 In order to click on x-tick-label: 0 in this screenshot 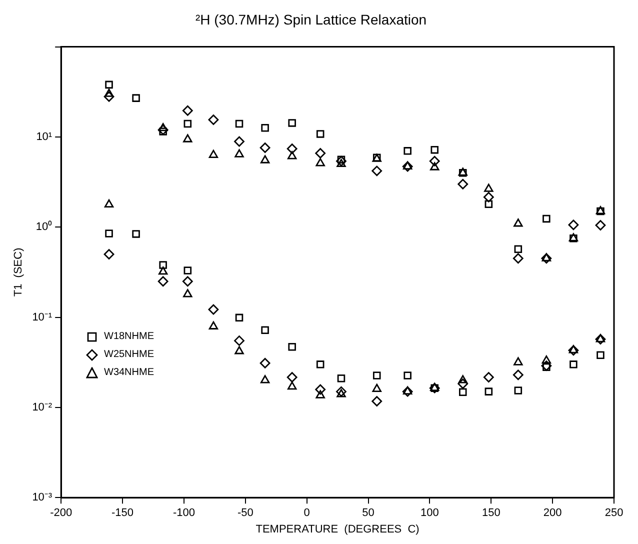, I will do `click(307, 513)`.